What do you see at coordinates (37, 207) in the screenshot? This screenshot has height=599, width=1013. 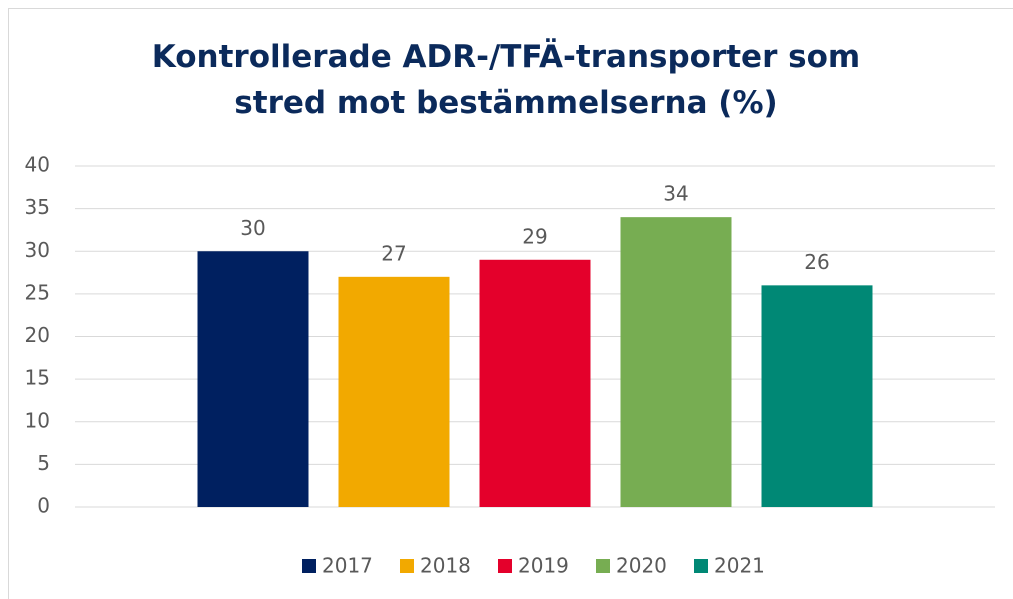 I see `y-tick-label: 35` at bounding box center [37, 207].